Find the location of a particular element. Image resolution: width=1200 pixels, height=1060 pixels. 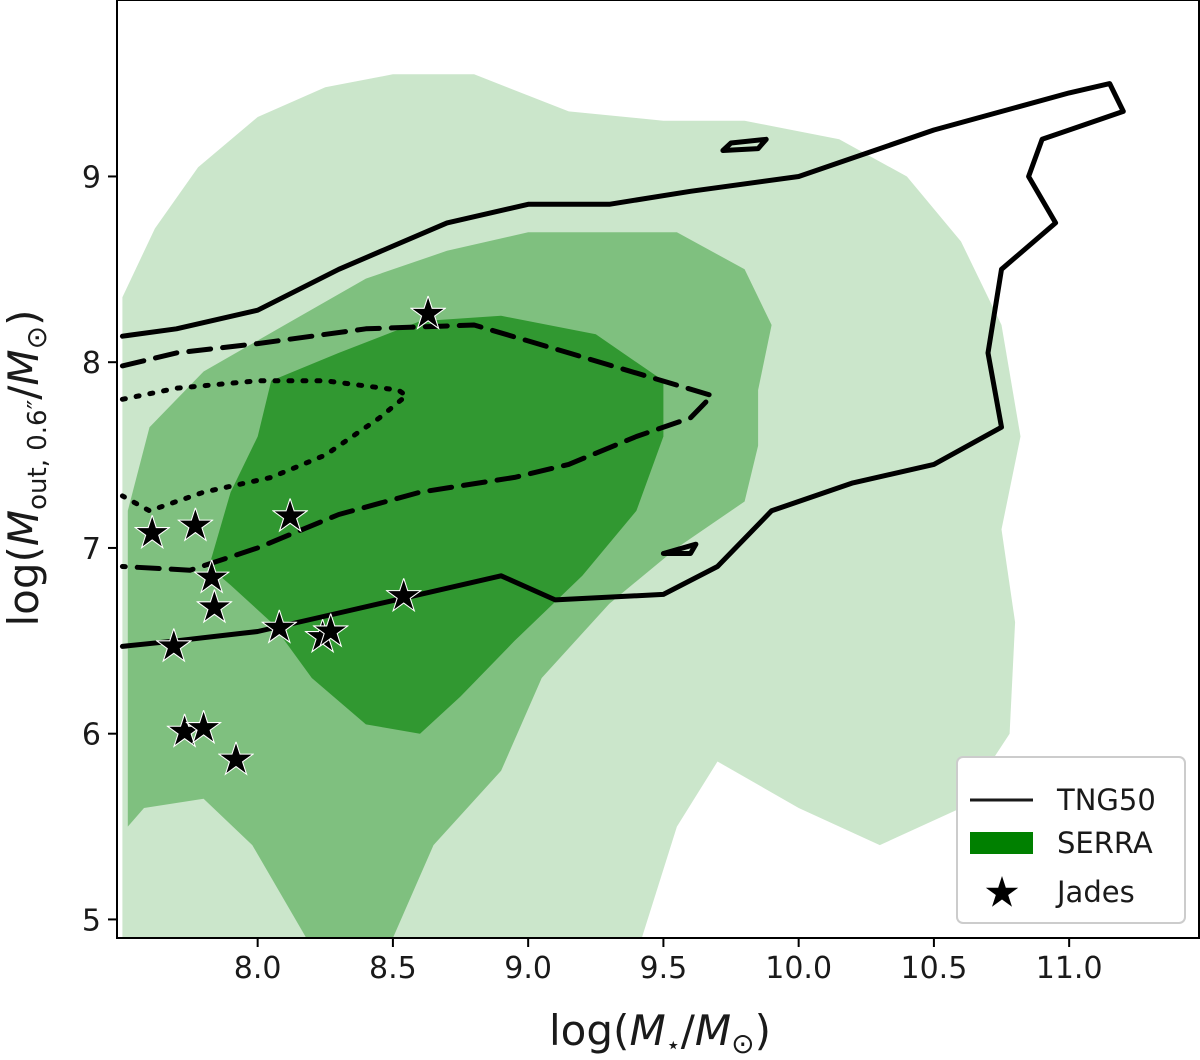

legend-serra-patch is located at coordinates (1001, 843).